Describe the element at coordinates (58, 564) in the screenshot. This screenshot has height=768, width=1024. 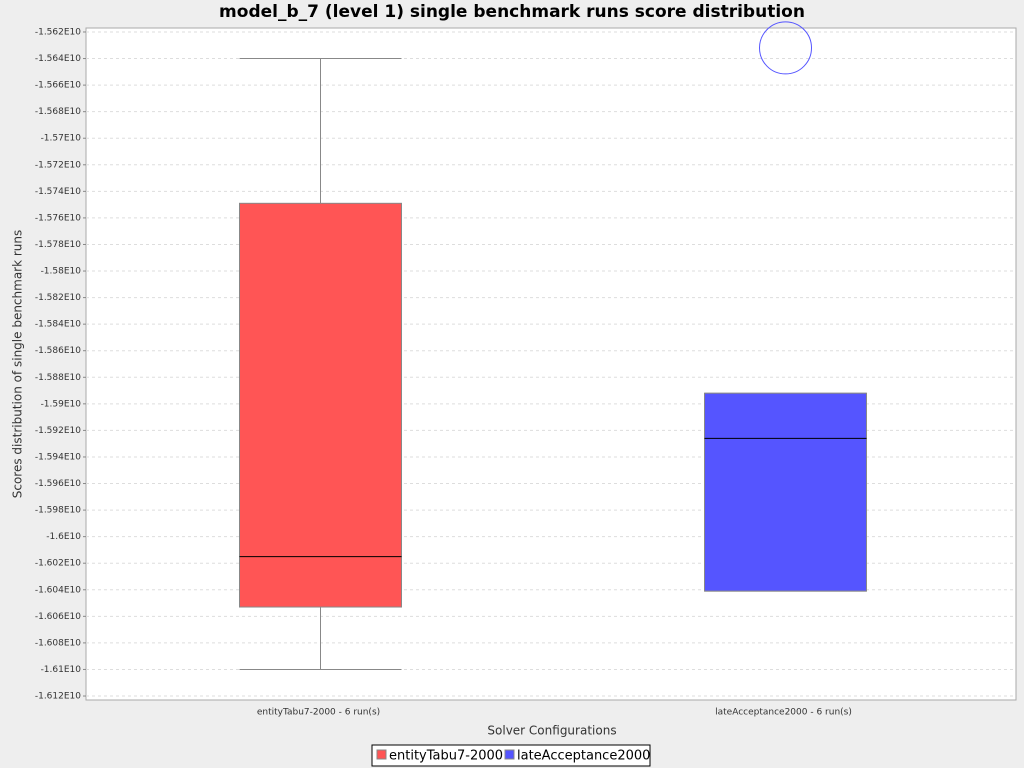
I see `y-tick-label: -1.602E10` at that location.